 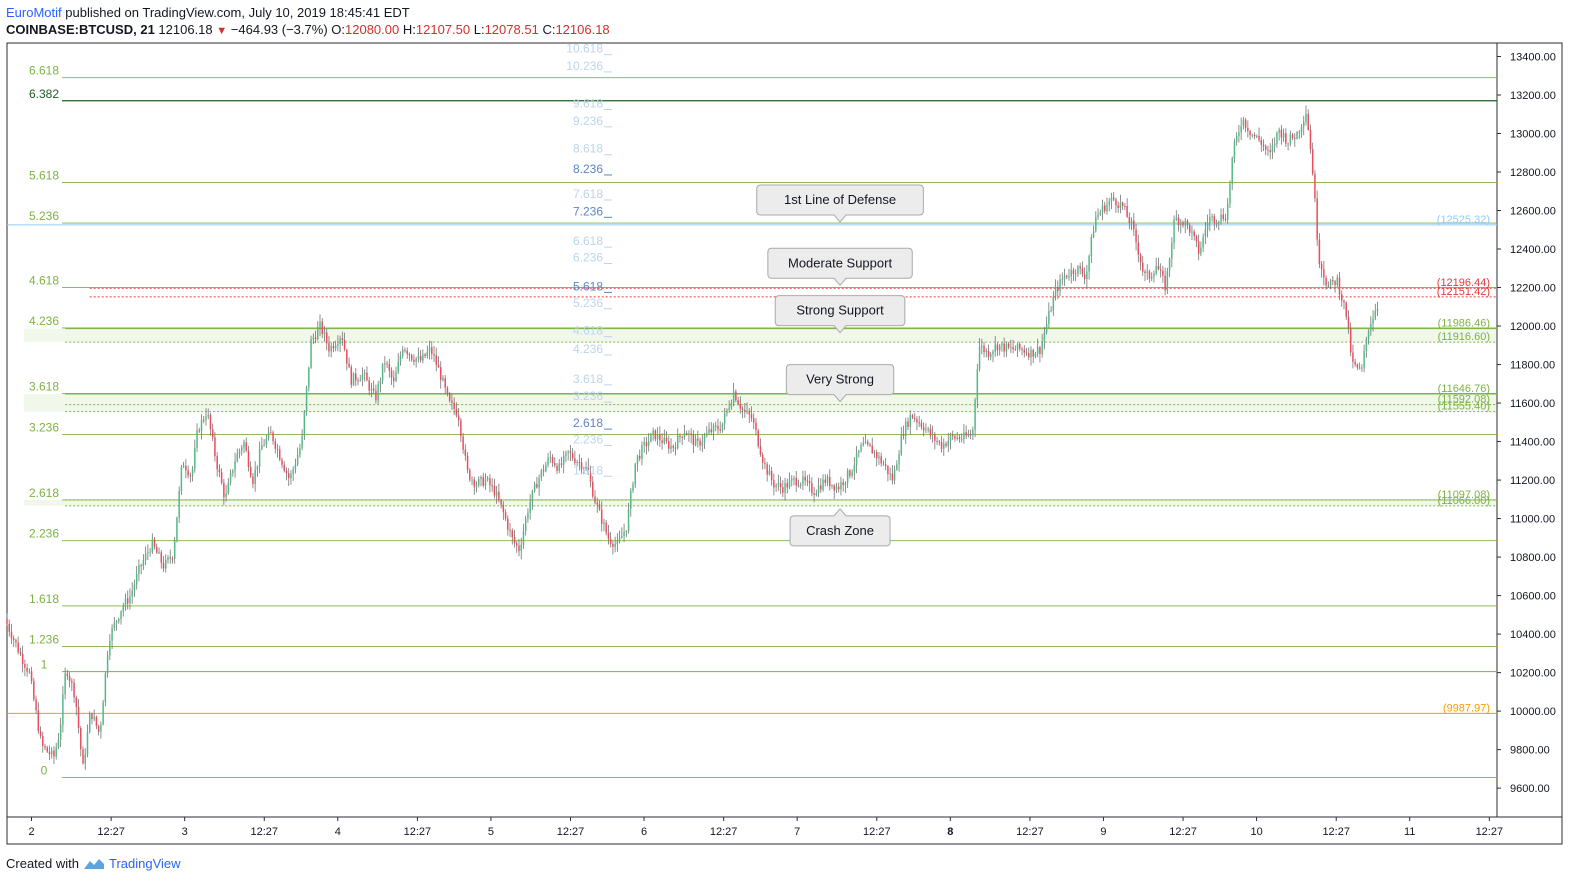 What do you see at coordinates (279, 29) in the screenshot?
I see `price-change: −464.93 (−3.7%)` at bounding box center [279, 29].